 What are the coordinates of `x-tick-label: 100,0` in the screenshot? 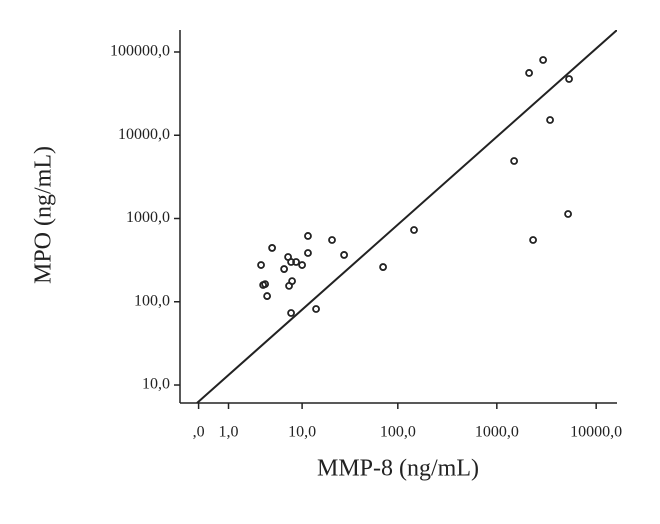 It's located at (398, 432).